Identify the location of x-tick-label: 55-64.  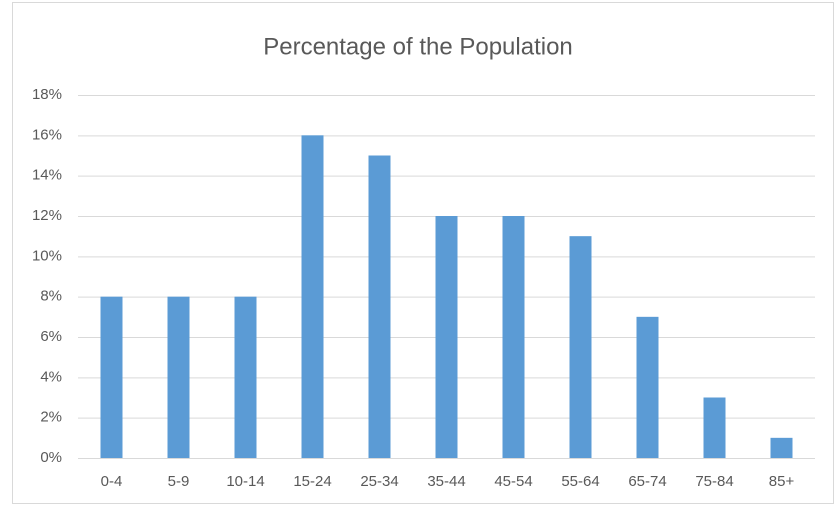
(580, 481).